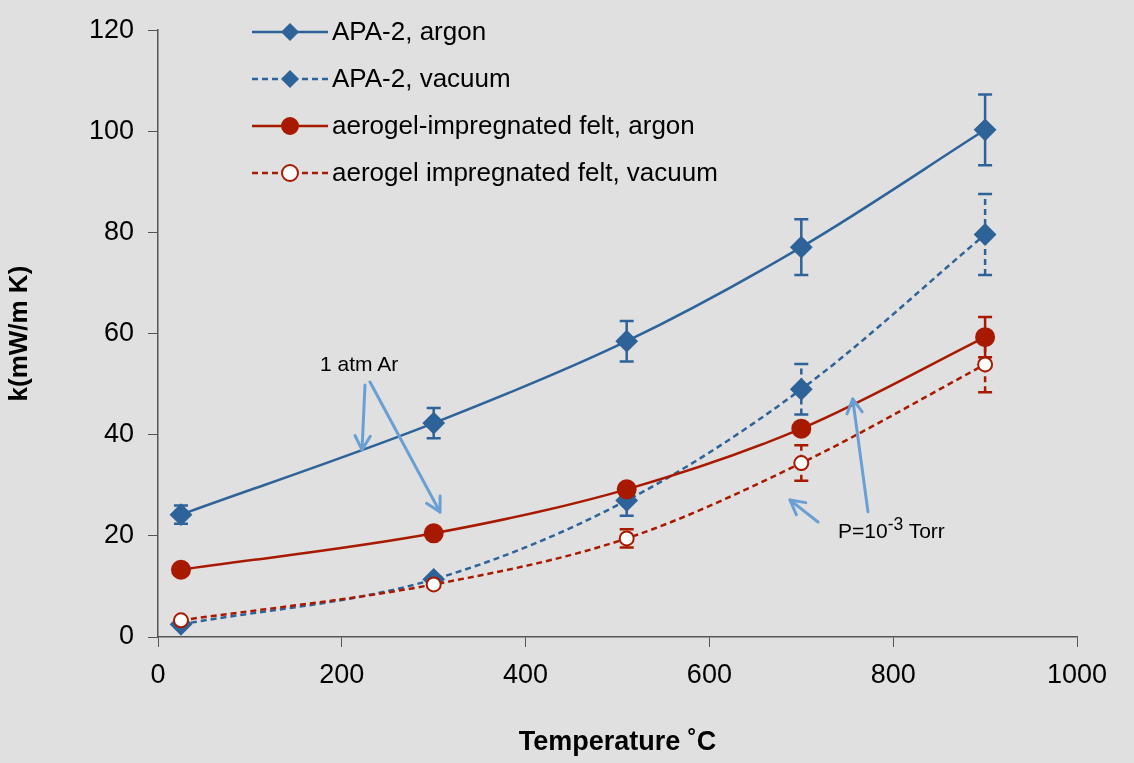 The height and width of the screenshot is (763, 1134). Describe the element at coordinates (158, 673) in the screenshot. I see `x-tick-label: 0` at that location.